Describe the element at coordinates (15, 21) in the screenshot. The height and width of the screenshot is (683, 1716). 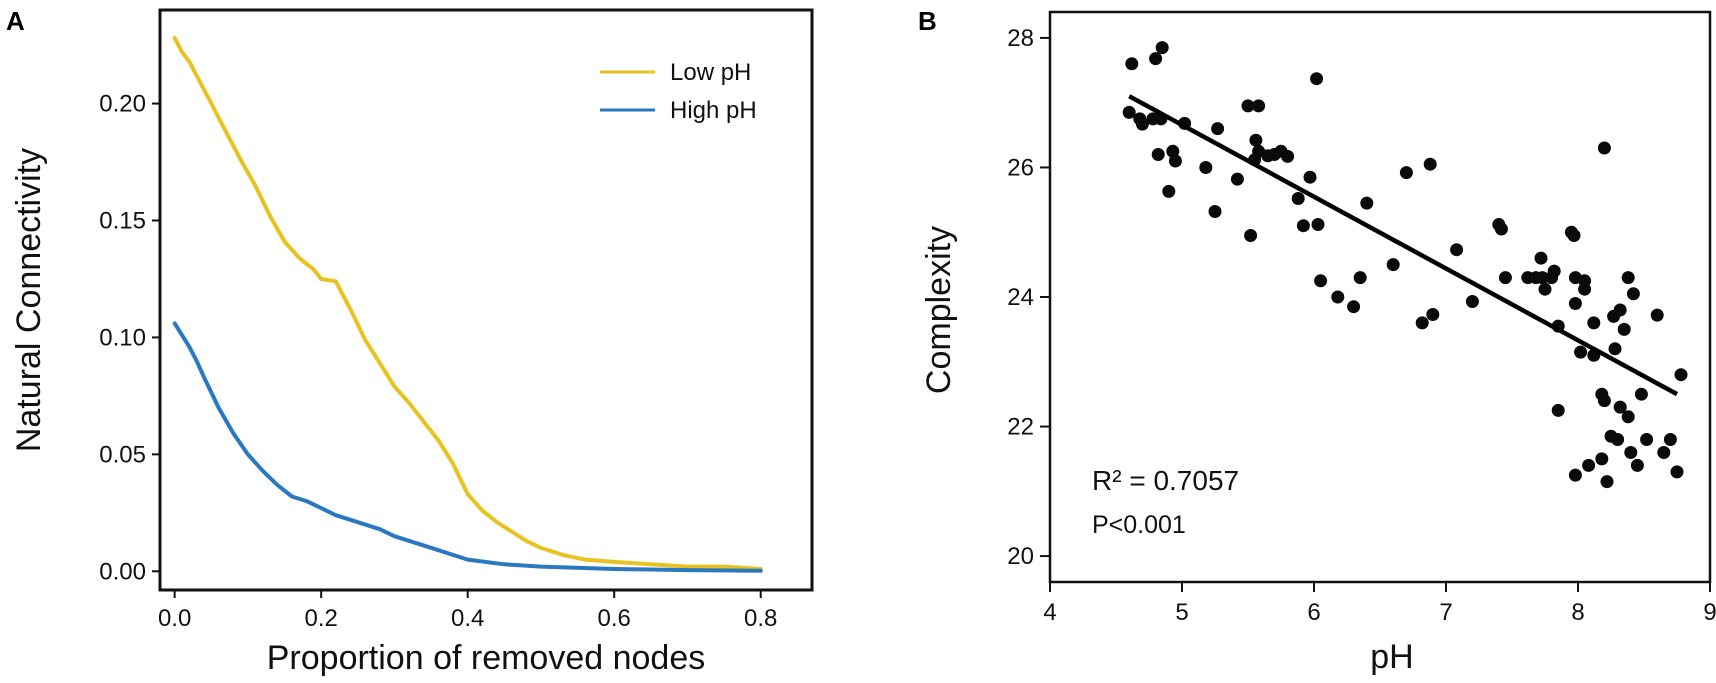
I see `panel-a-label: A` at that location.